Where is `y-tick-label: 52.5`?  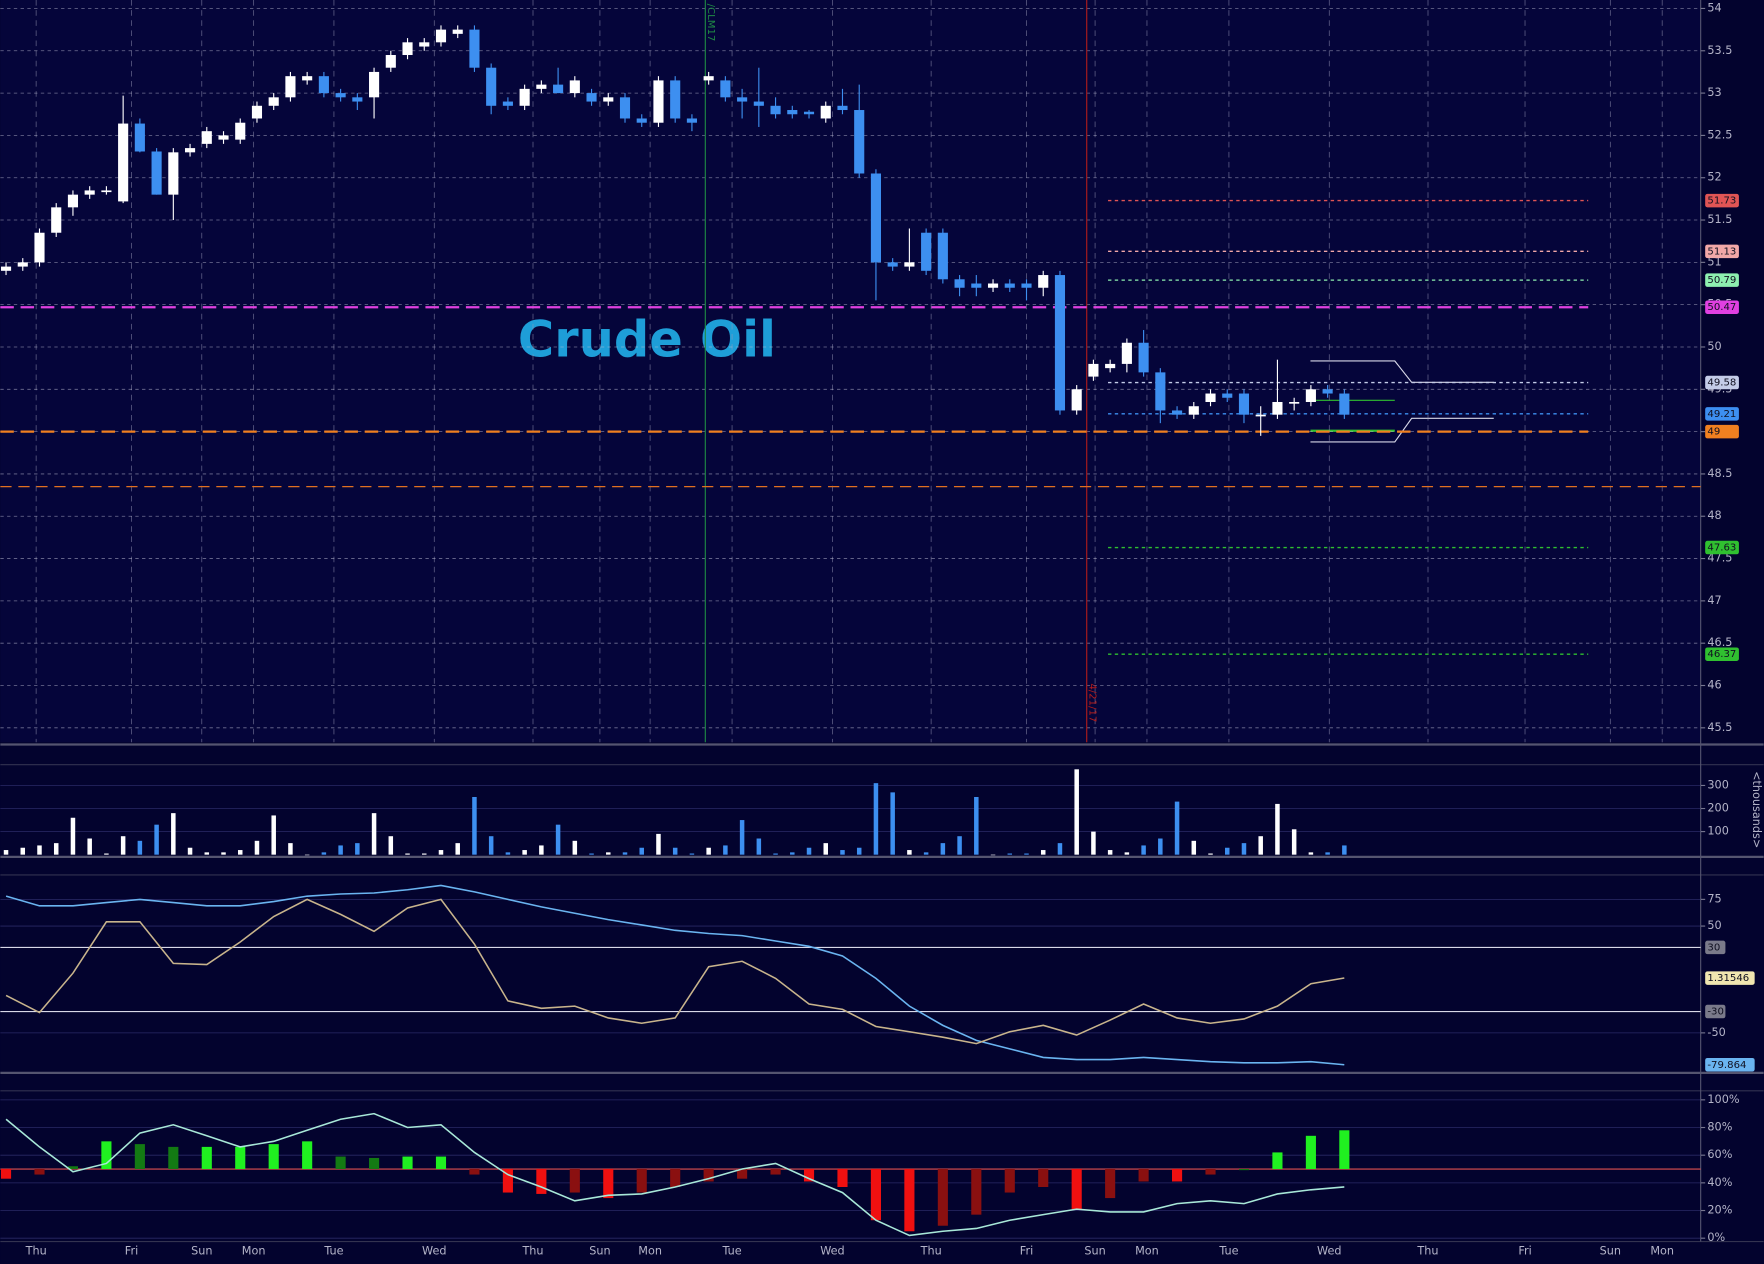 y-tick-label: 52.5 is located at coordinates (1719, 134).